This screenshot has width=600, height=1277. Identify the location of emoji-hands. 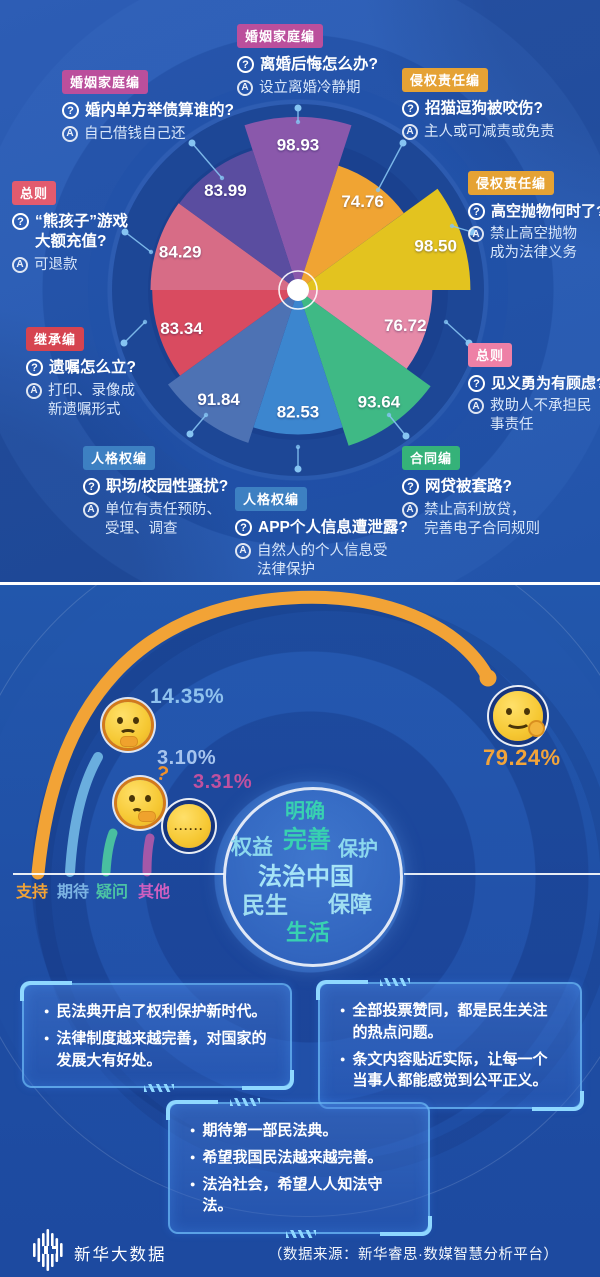
(129, 742).